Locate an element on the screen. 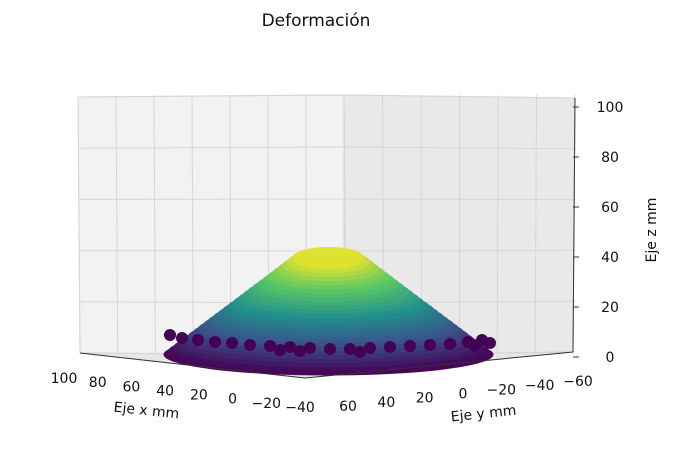 This screenshot has width=681, height=450. z-axis-line is located at coordinates (574, 225).